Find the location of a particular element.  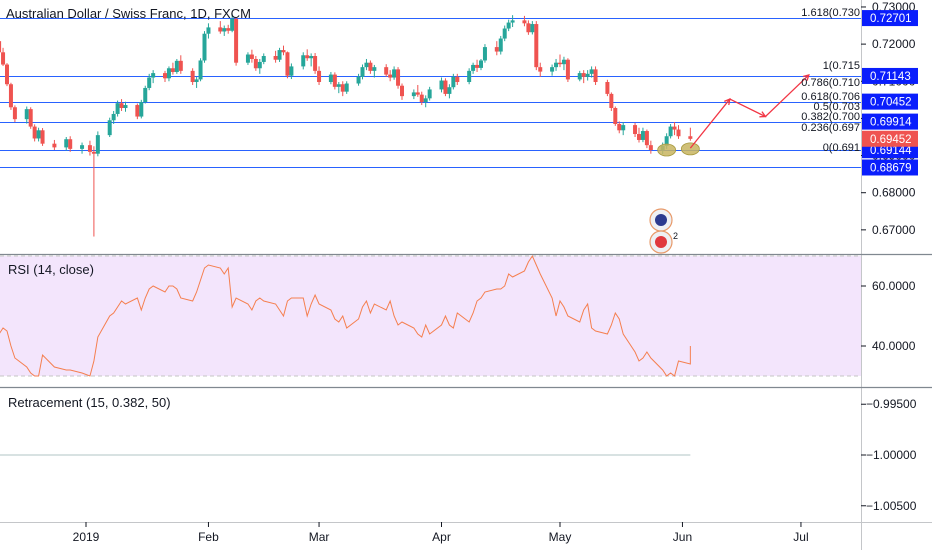

fib-level-label: 1.618(0.730 is located at coordinates (830, 13).